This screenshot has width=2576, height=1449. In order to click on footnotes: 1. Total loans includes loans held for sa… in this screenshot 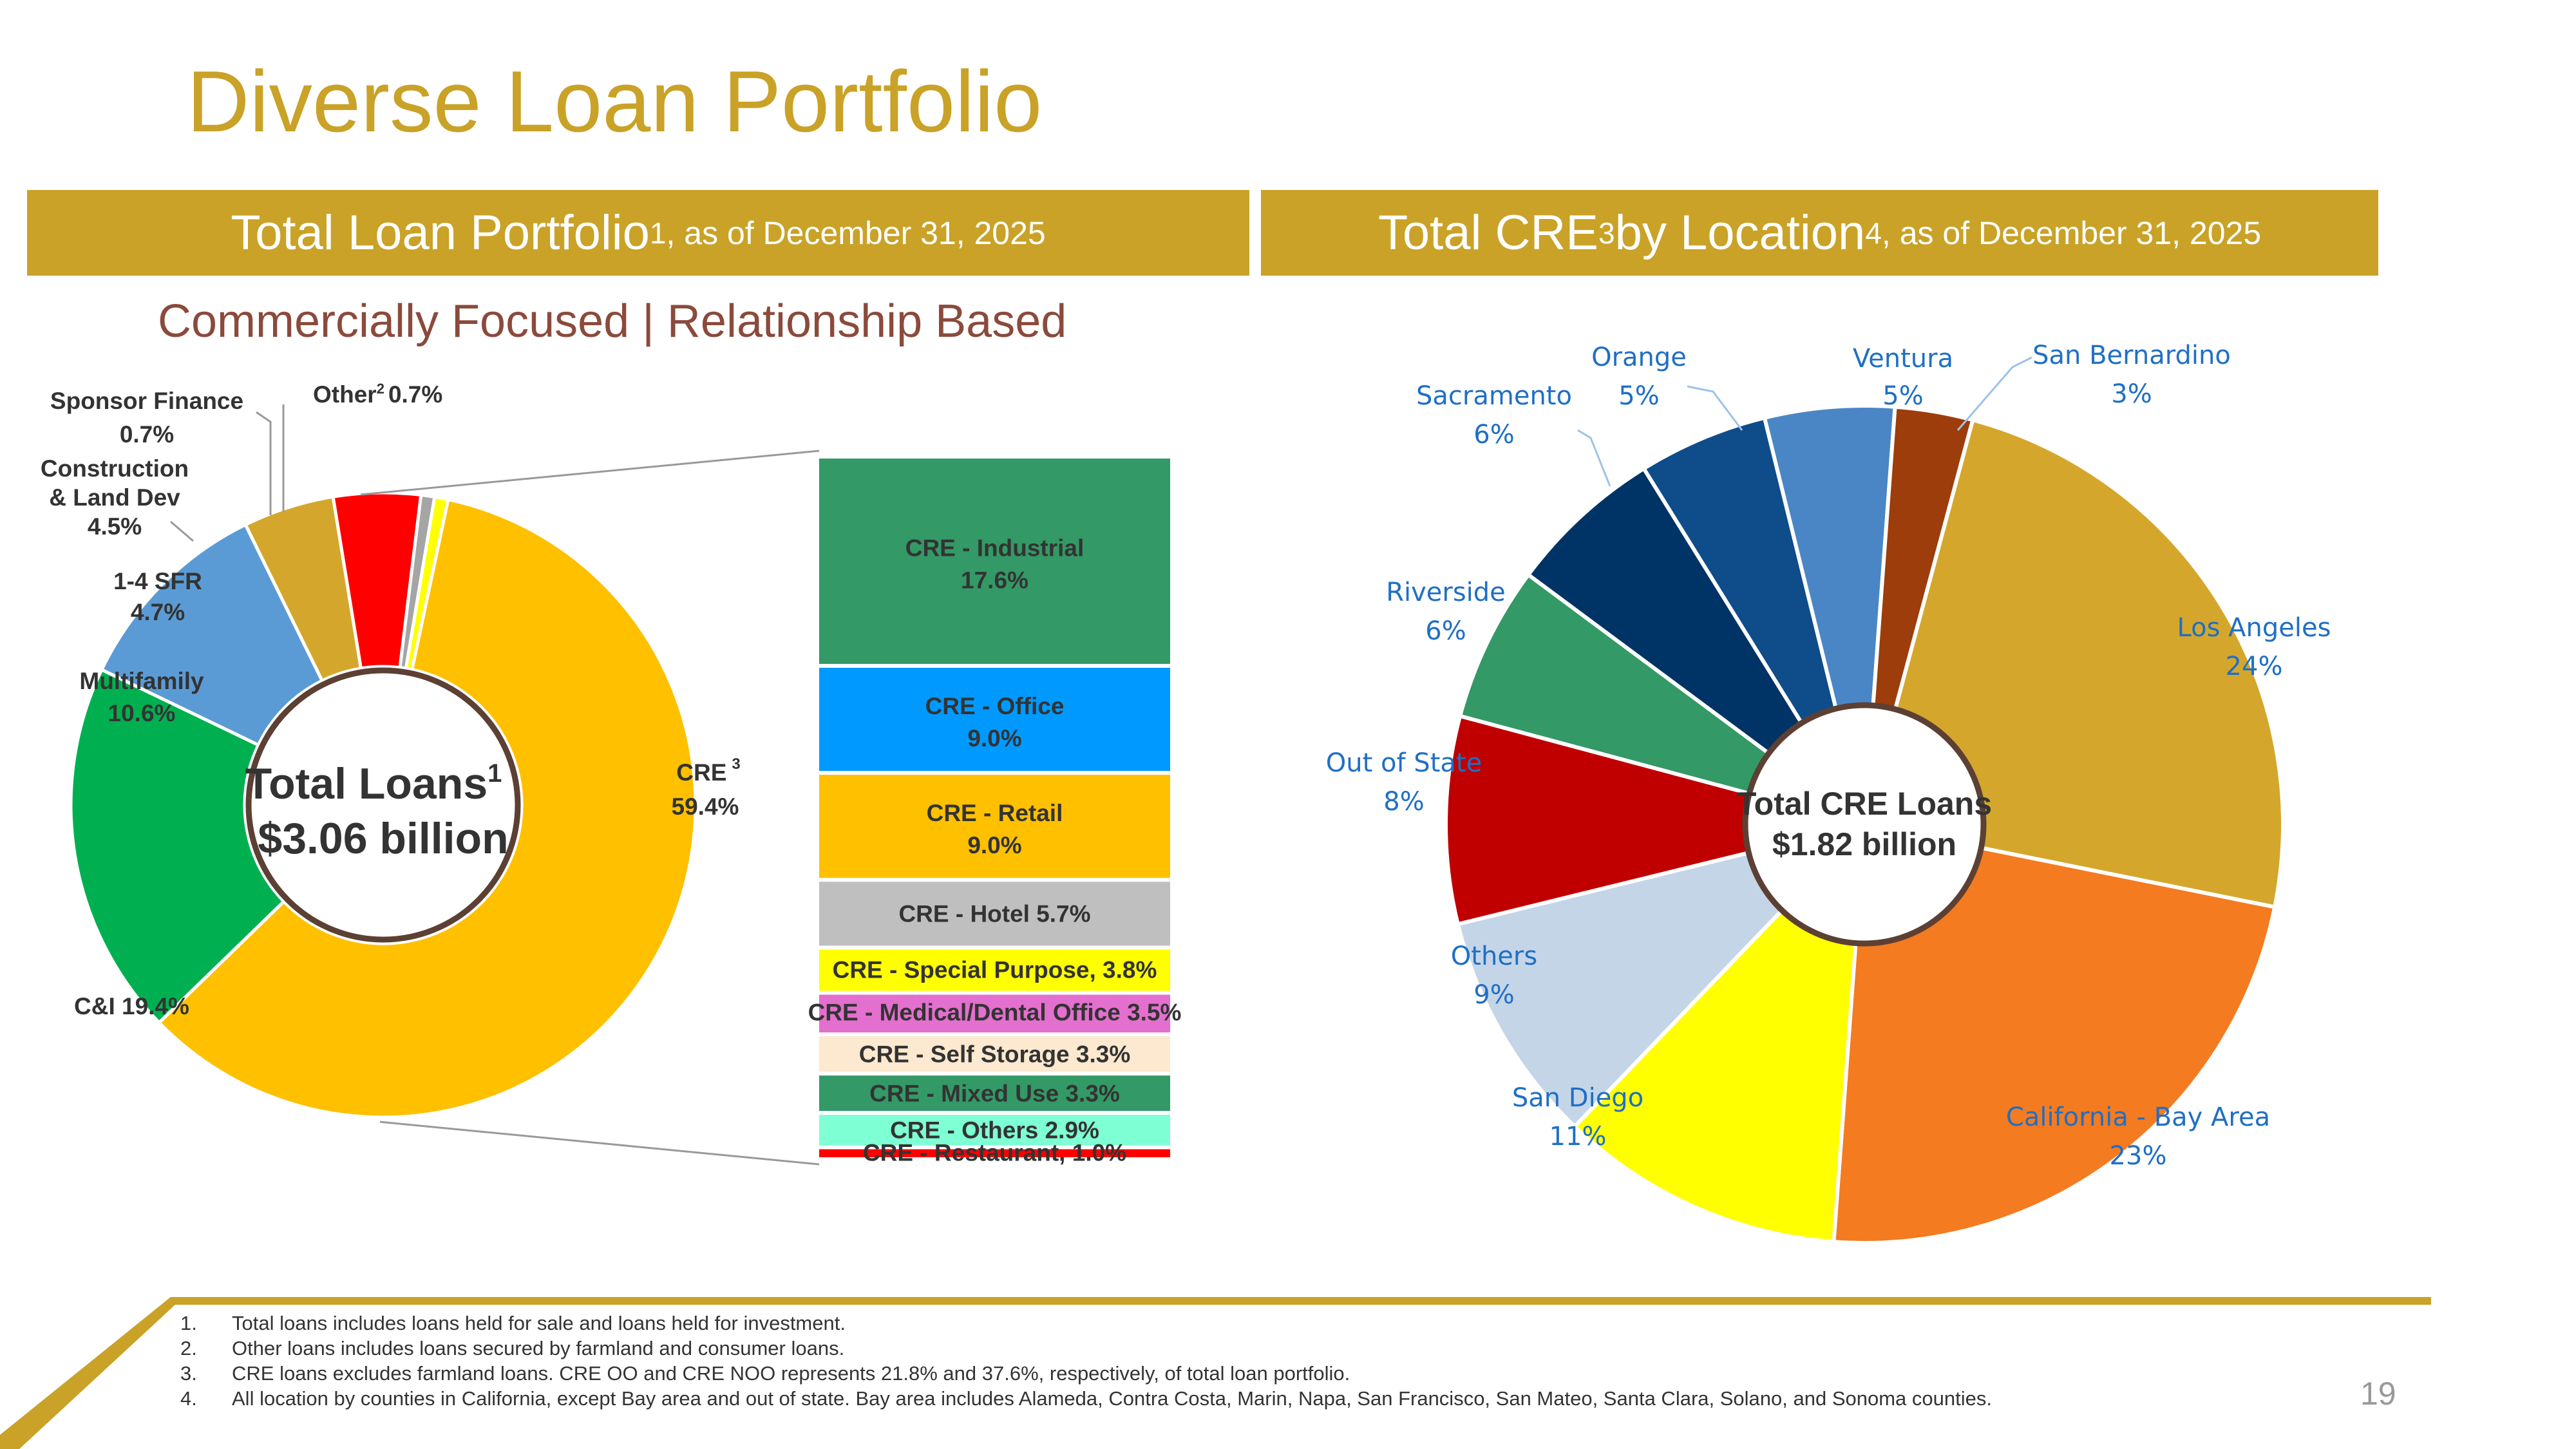, I will do `click(1217, 1361)`.